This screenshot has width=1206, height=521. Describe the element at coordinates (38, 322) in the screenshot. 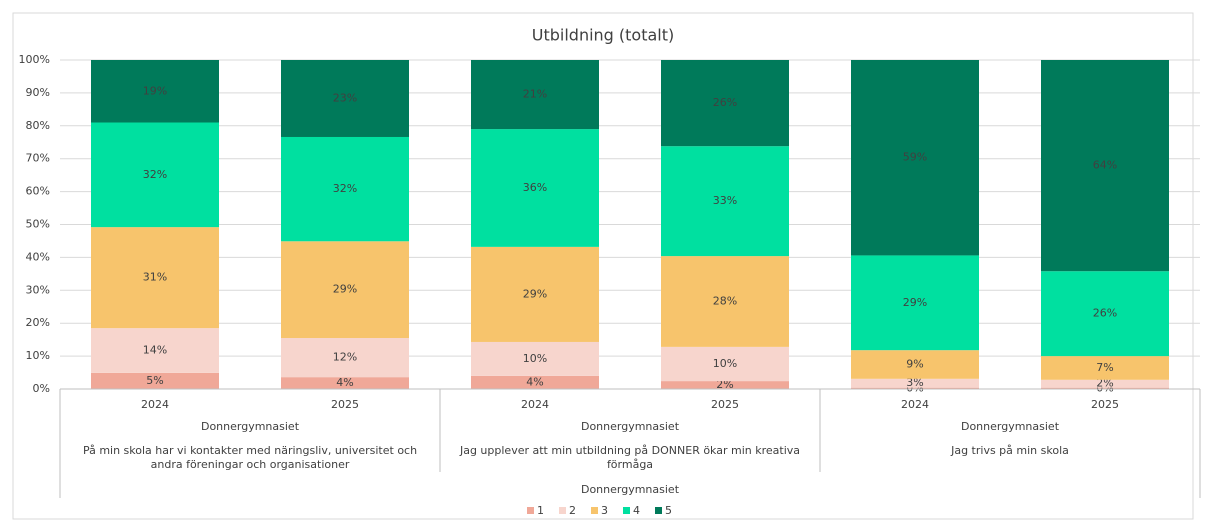

I see `y-tick-label: 20%` at that location.